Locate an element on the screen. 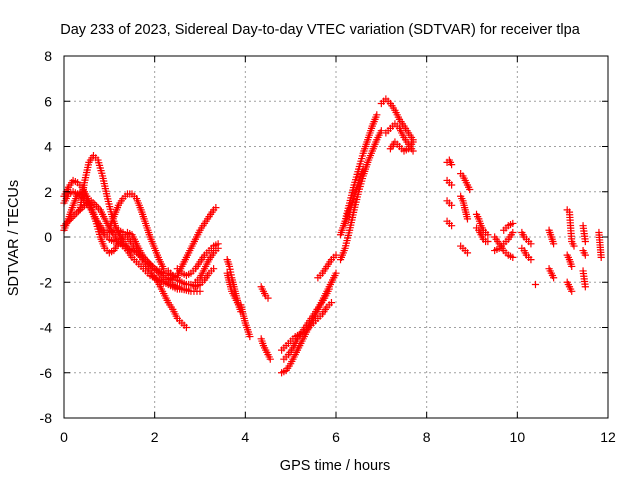  x-tick-label: 8 is located at coordinates (427, 437).